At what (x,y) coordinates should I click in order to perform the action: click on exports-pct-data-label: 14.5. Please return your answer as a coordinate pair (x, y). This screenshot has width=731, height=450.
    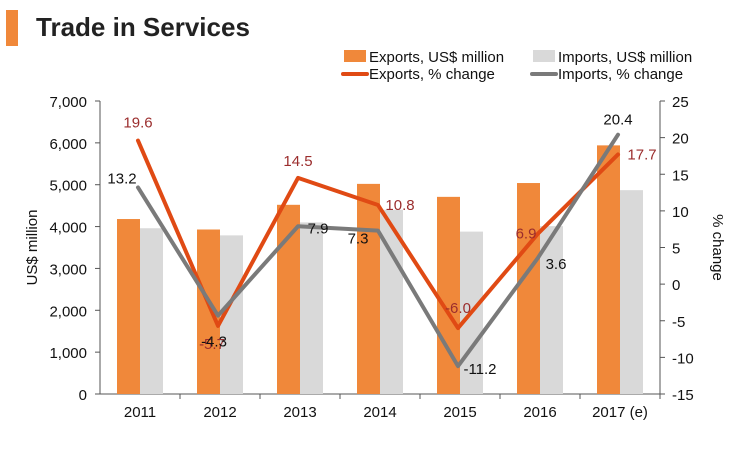
    Looking at the image, I should click on (297, 161).